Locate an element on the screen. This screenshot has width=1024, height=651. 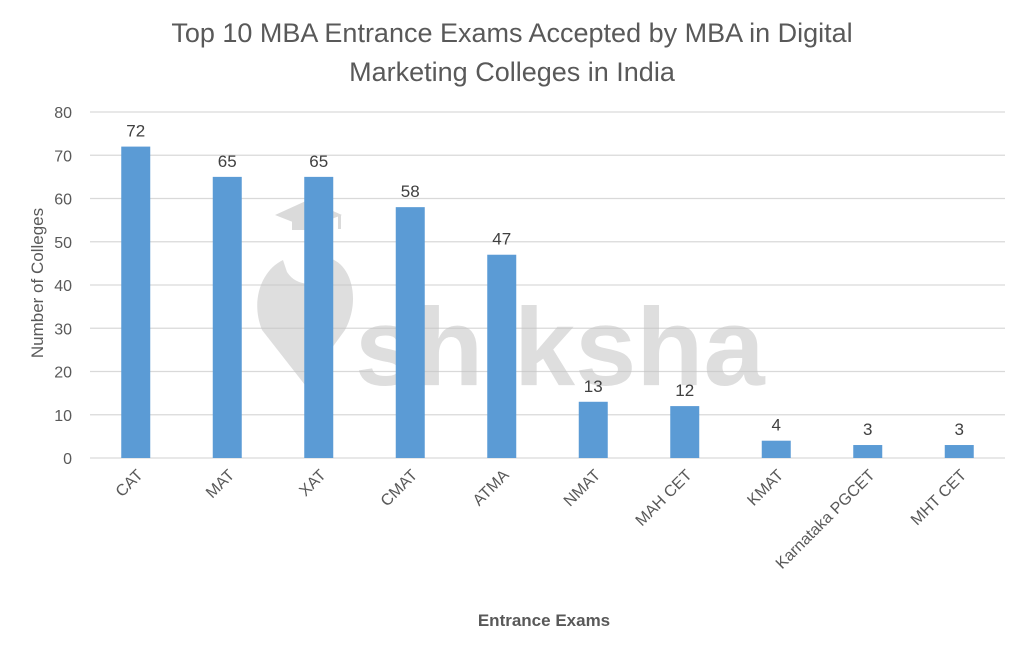
data-label: 58 is located at coordinates (410, 191).